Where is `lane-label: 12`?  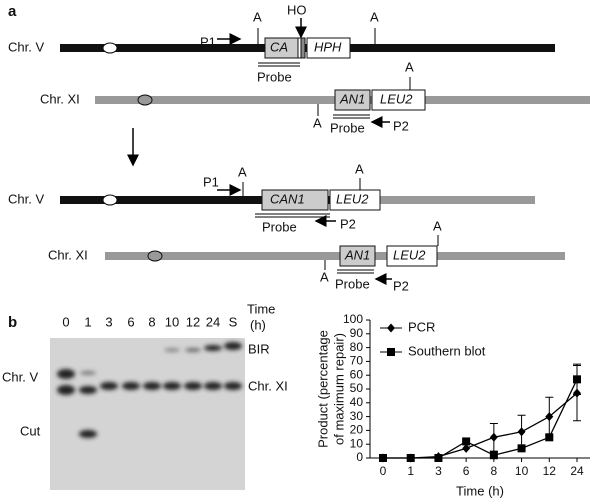 lane-label: 12 is located at coordinates (193, 321).